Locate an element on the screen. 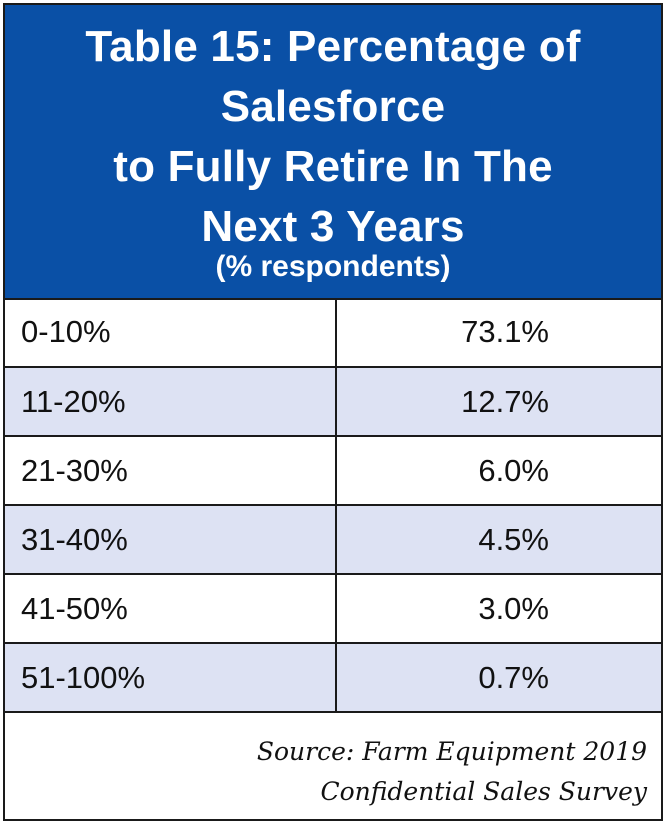 Image resolution: width=671 pixels, height=829 pixels. table-row: 31-40% 4.5% is located at coordinates (333, 540).